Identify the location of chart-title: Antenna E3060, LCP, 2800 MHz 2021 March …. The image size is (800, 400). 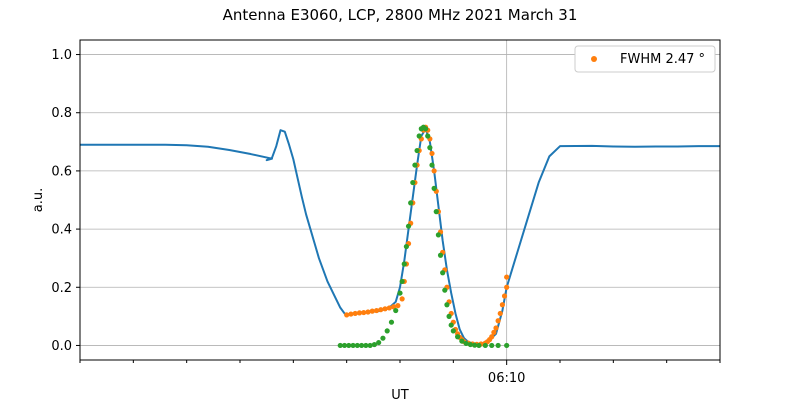
(400, 15).